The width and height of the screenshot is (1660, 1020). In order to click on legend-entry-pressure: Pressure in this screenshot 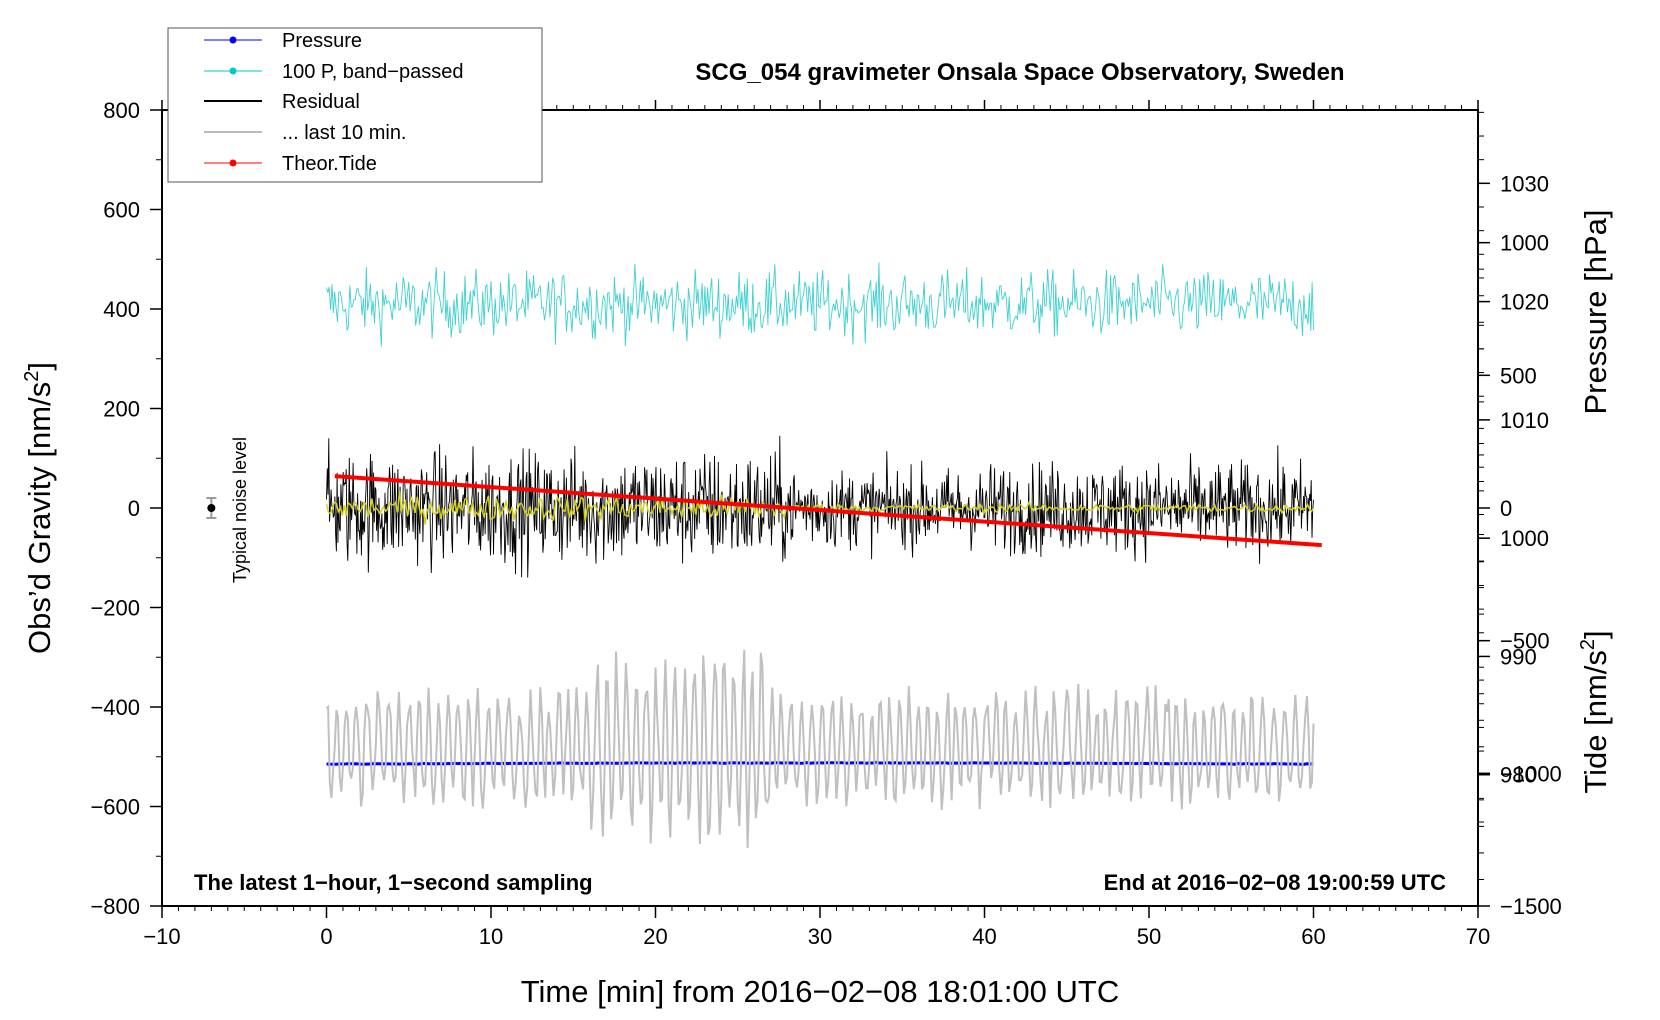, I will do `click(283, 41)`.